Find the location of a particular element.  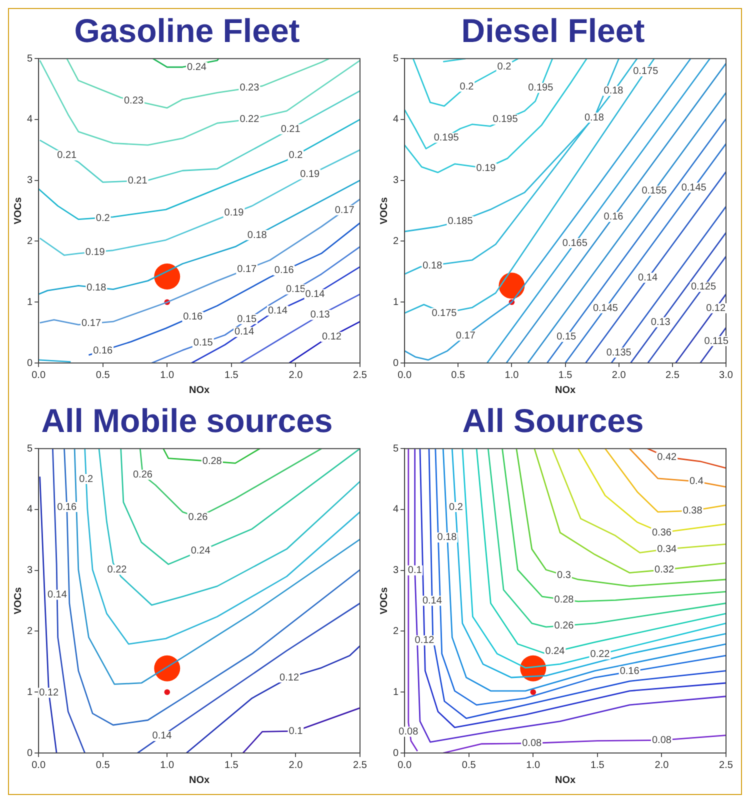

annotation: 0.21 is located at coordinates (290, 129).